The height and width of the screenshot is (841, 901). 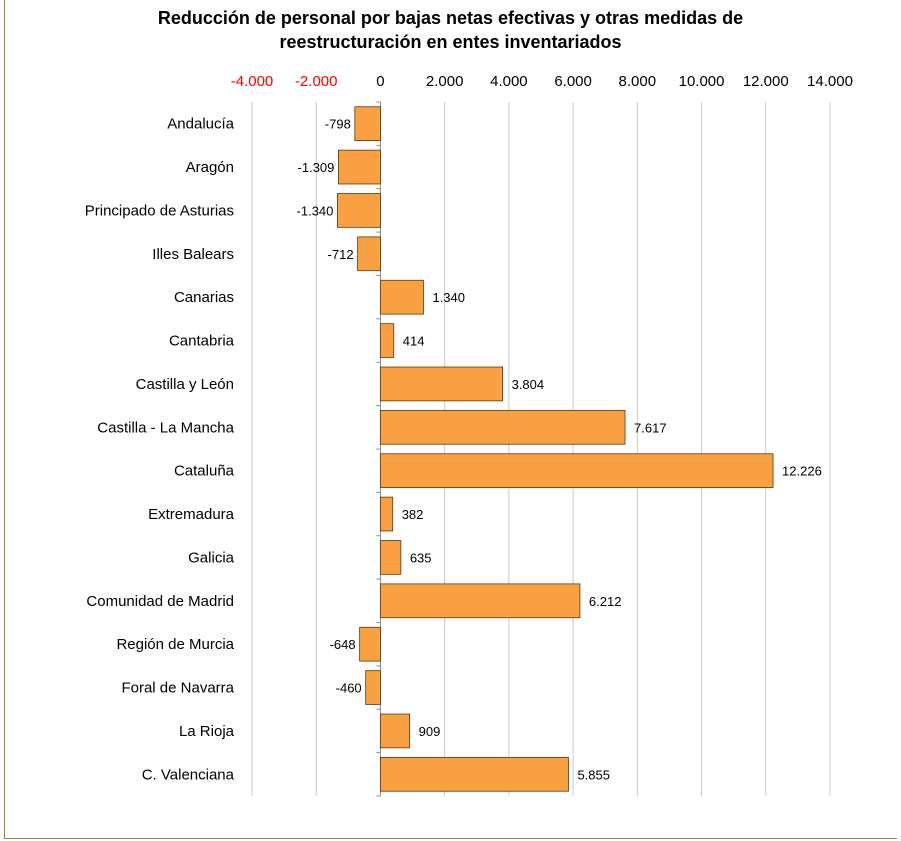 I want to click on category-label: La Rioja, so click(x=207, y=731).